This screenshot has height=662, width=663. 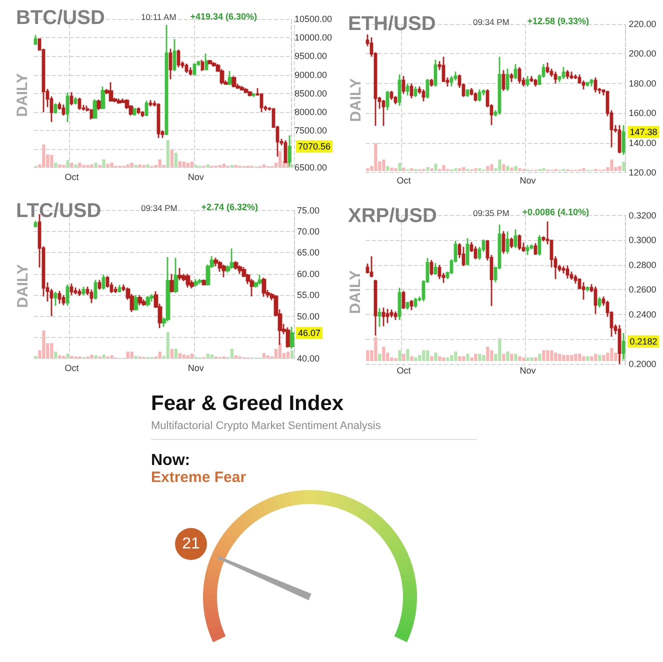 I want to click on y-tick-label: 60.00, so click(x=308, y=273).